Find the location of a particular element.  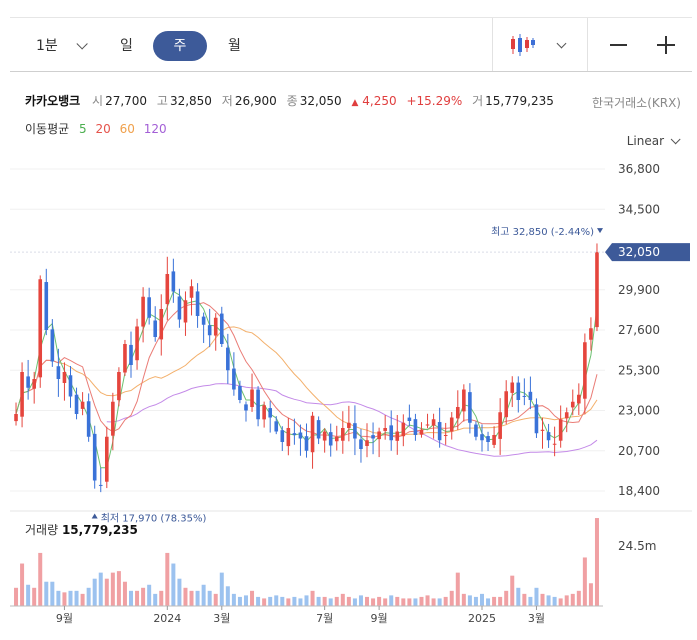

y-tick-label: 18,400 is located at coordinates (639, 491).